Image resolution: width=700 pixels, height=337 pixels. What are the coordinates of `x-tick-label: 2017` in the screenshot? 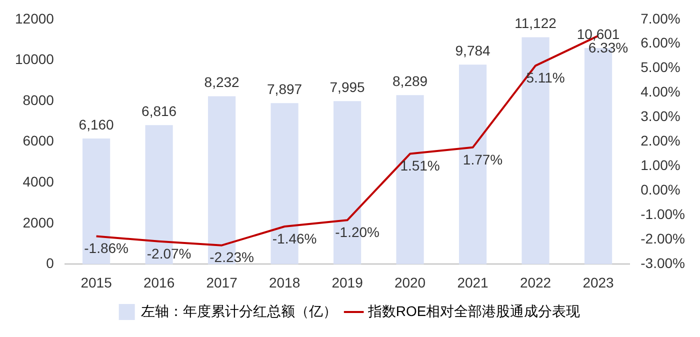 It's located at (222, 282).